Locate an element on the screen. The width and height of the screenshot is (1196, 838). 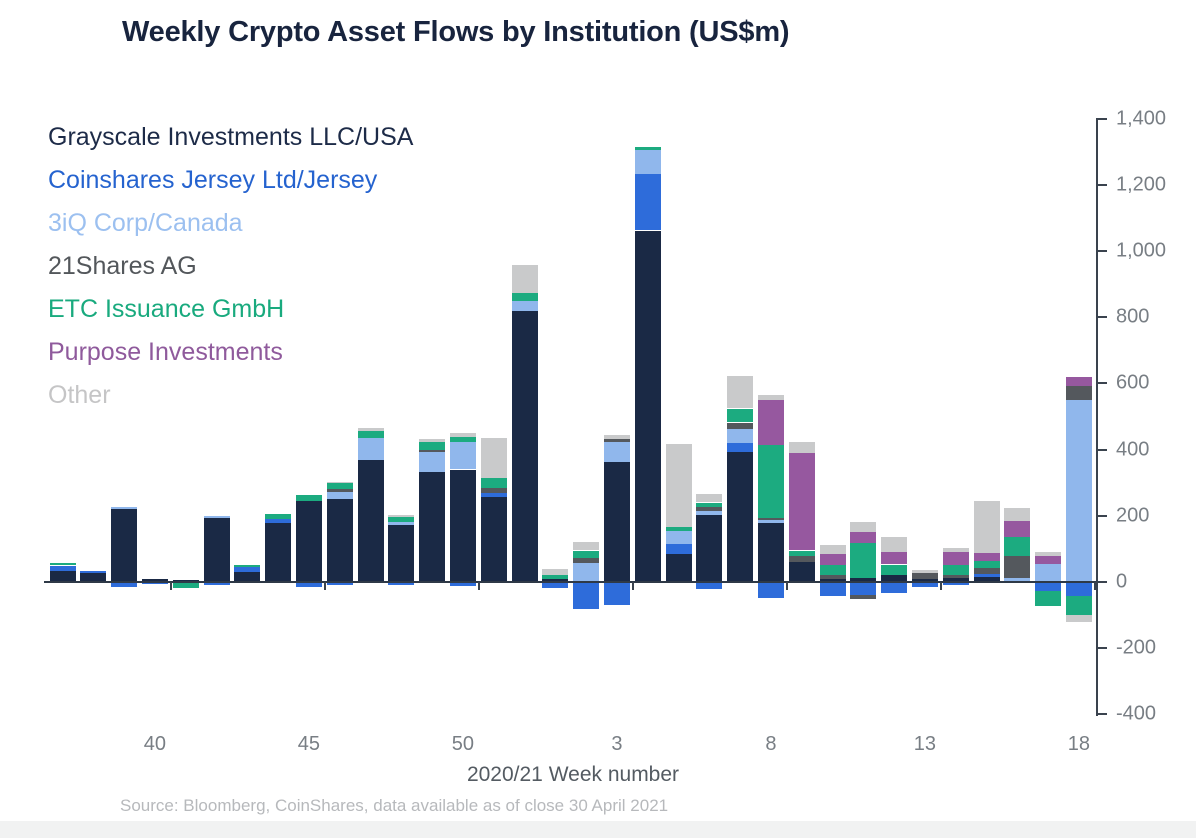
bar-week-50-coinshares is located at coordinates (462, 584).